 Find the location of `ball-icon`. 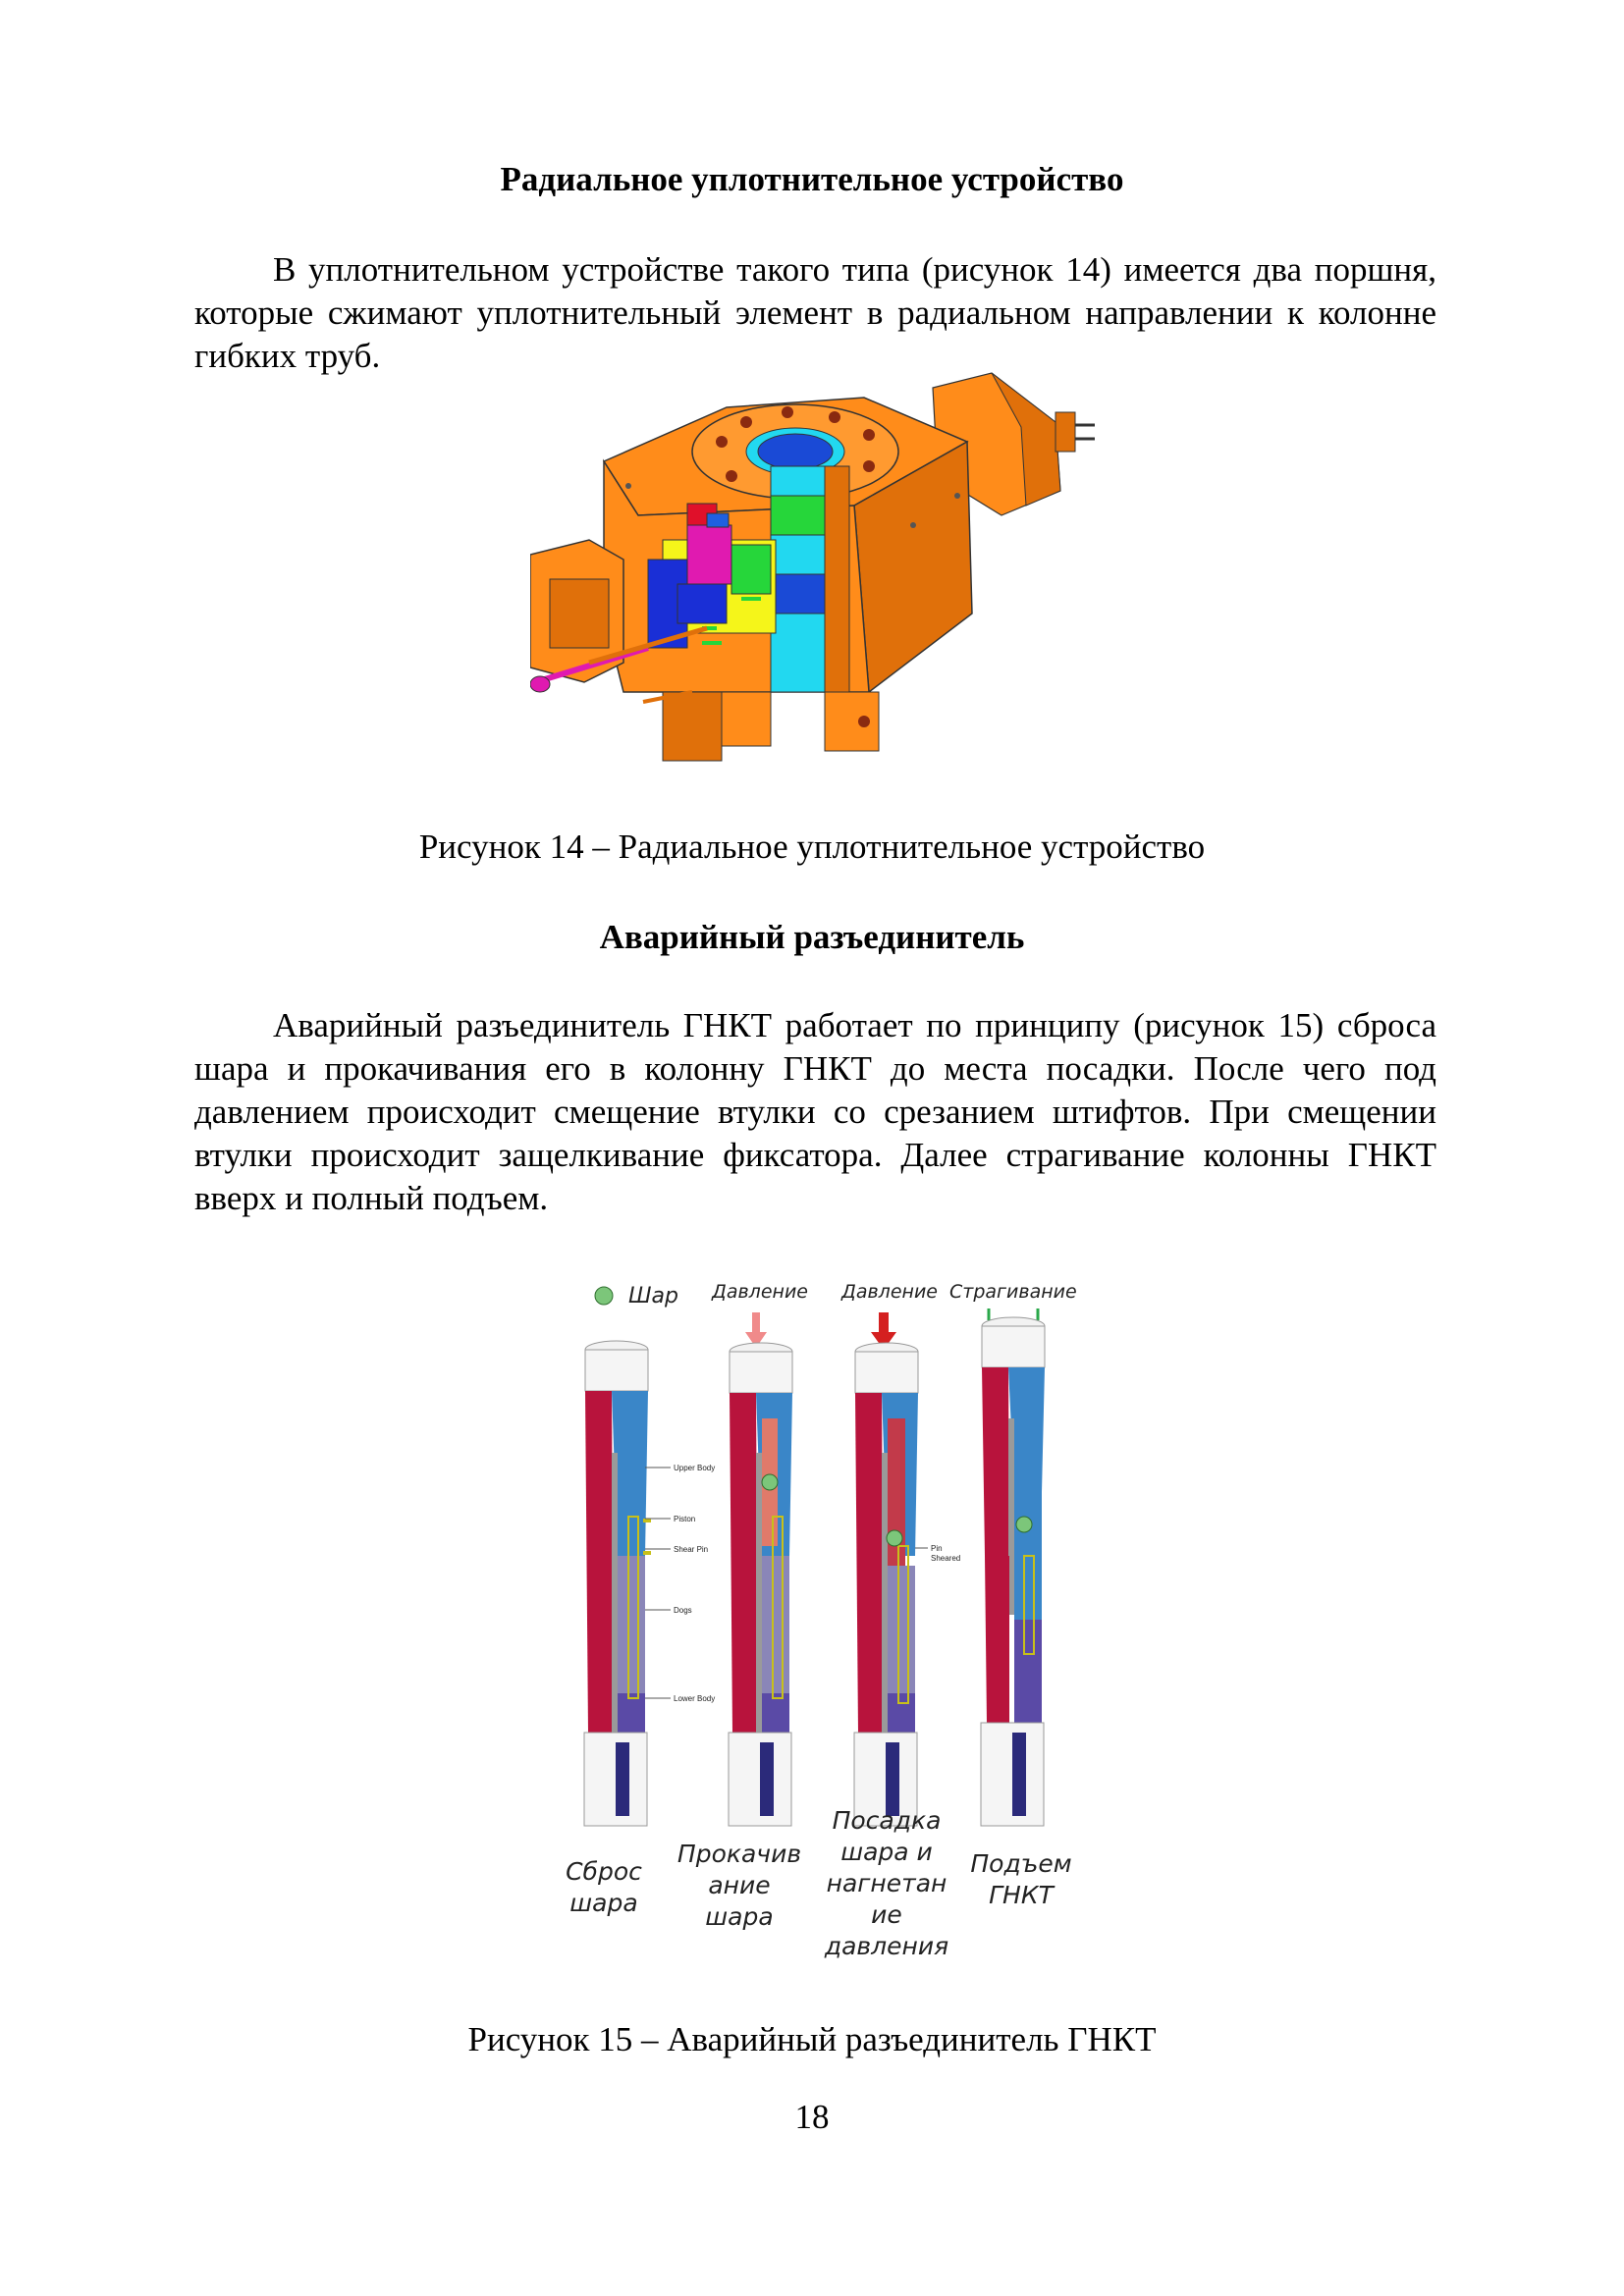

ball-icon is located at coordinates (604, 1296).